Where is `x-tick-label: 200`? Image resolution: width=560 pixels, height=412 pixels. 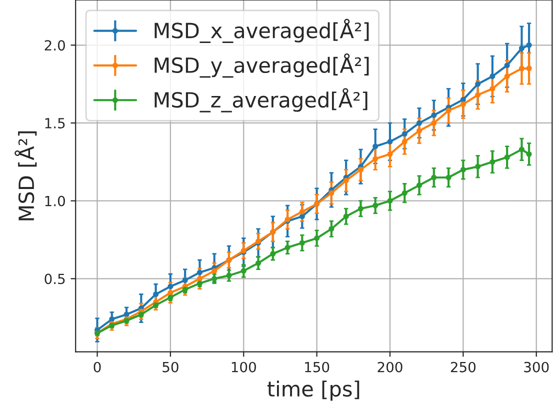 x-tick-label: 200 is located at coordinates (390, 367).